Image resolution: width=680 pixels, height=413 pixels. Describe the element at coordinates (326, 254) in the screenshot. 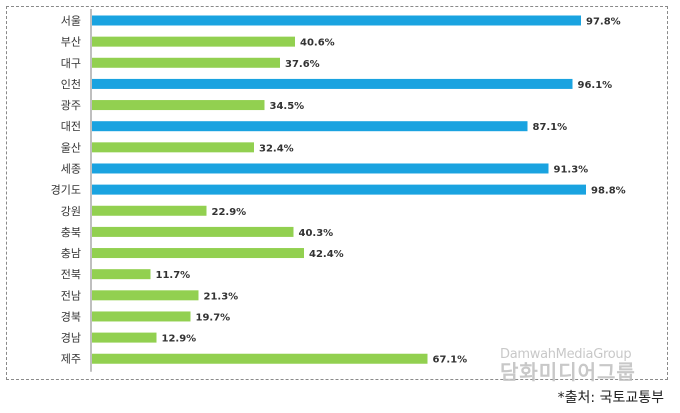

I see `value-label-11: 42.4%` at that location.